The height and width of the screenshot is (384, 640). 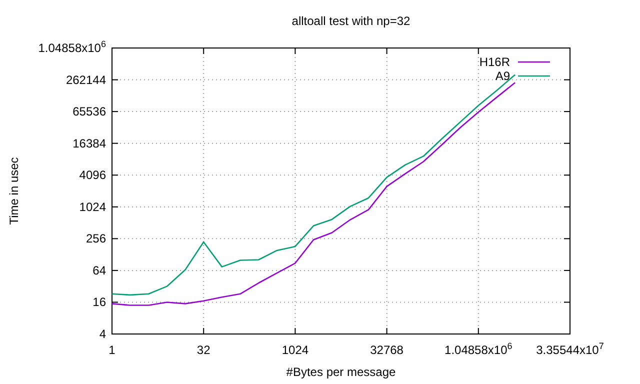 What do you see at coordinates (89, 111) in the screenshot?
I see `y-tick-label: 65536` at bounding box center [89, 111].